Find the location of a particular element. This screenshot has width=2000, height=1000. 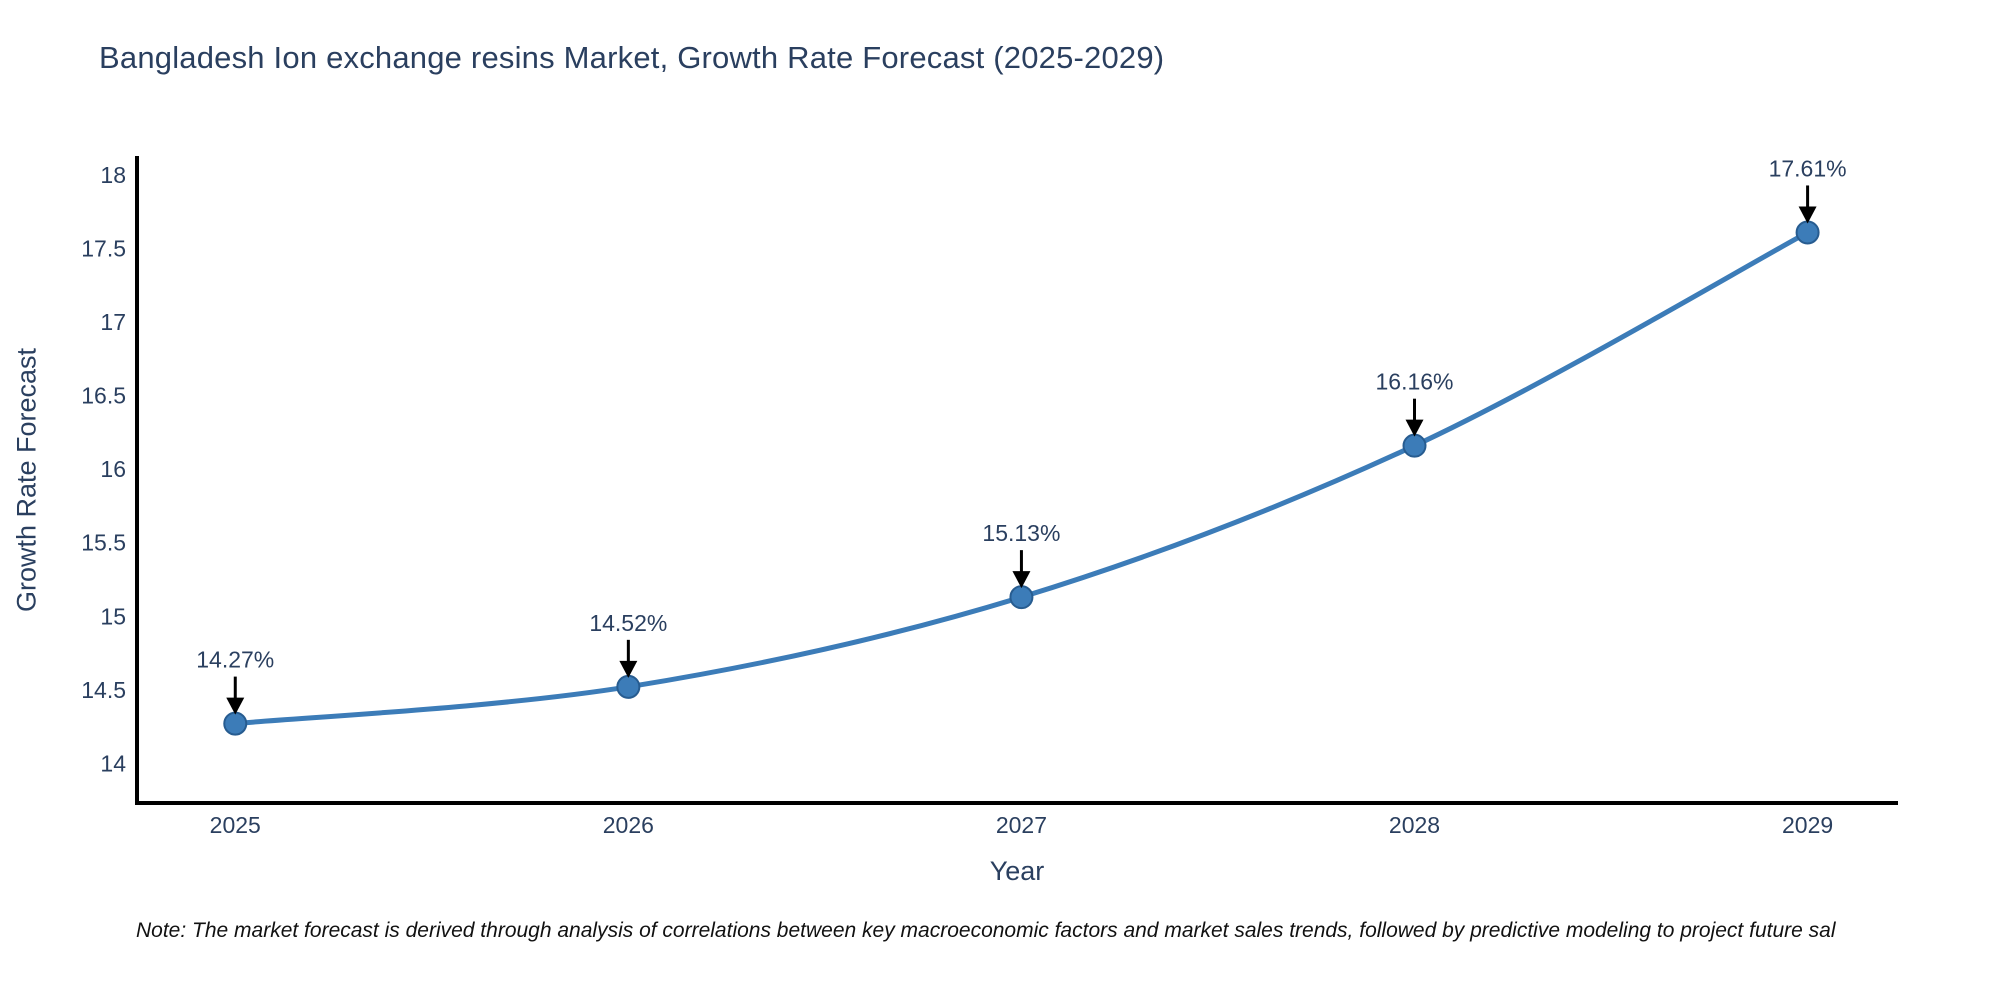

point-annotation: 15.13% is located at coordinates (1021, 533).